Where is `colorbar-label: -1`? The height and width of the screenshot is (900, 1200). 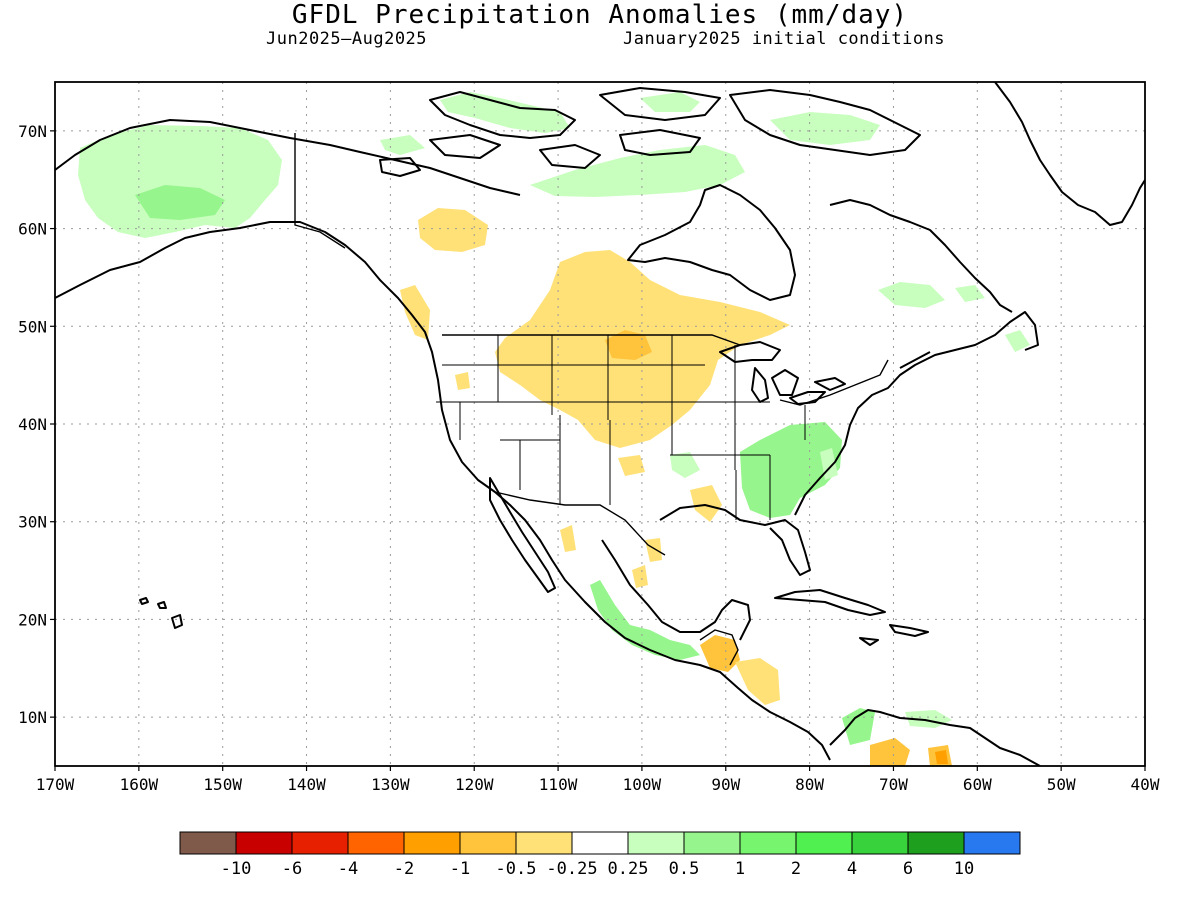 colorbar-label: -1 is located at coordinates (460, 869).